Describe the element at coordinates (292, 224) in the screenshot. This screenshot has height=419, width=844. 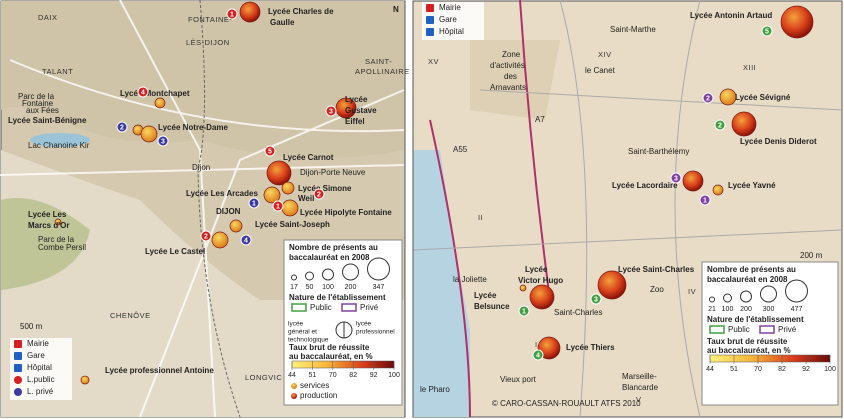
I see `label: Lycée Saint-Joseph` at that location.